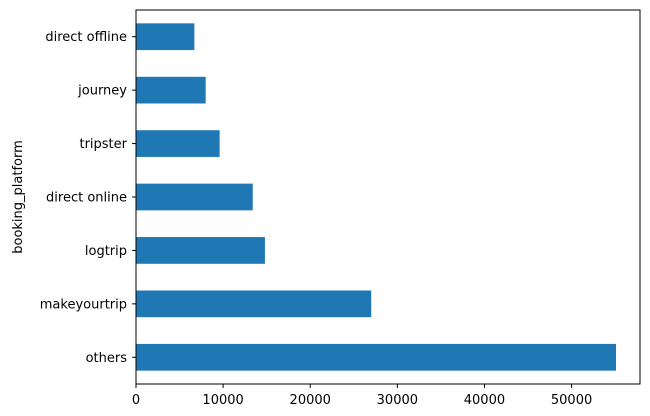 This screenshot has height=416, width=650. Describe the element at coordinates (376, 357) in the screenshot. I see `bar-others` at that location.